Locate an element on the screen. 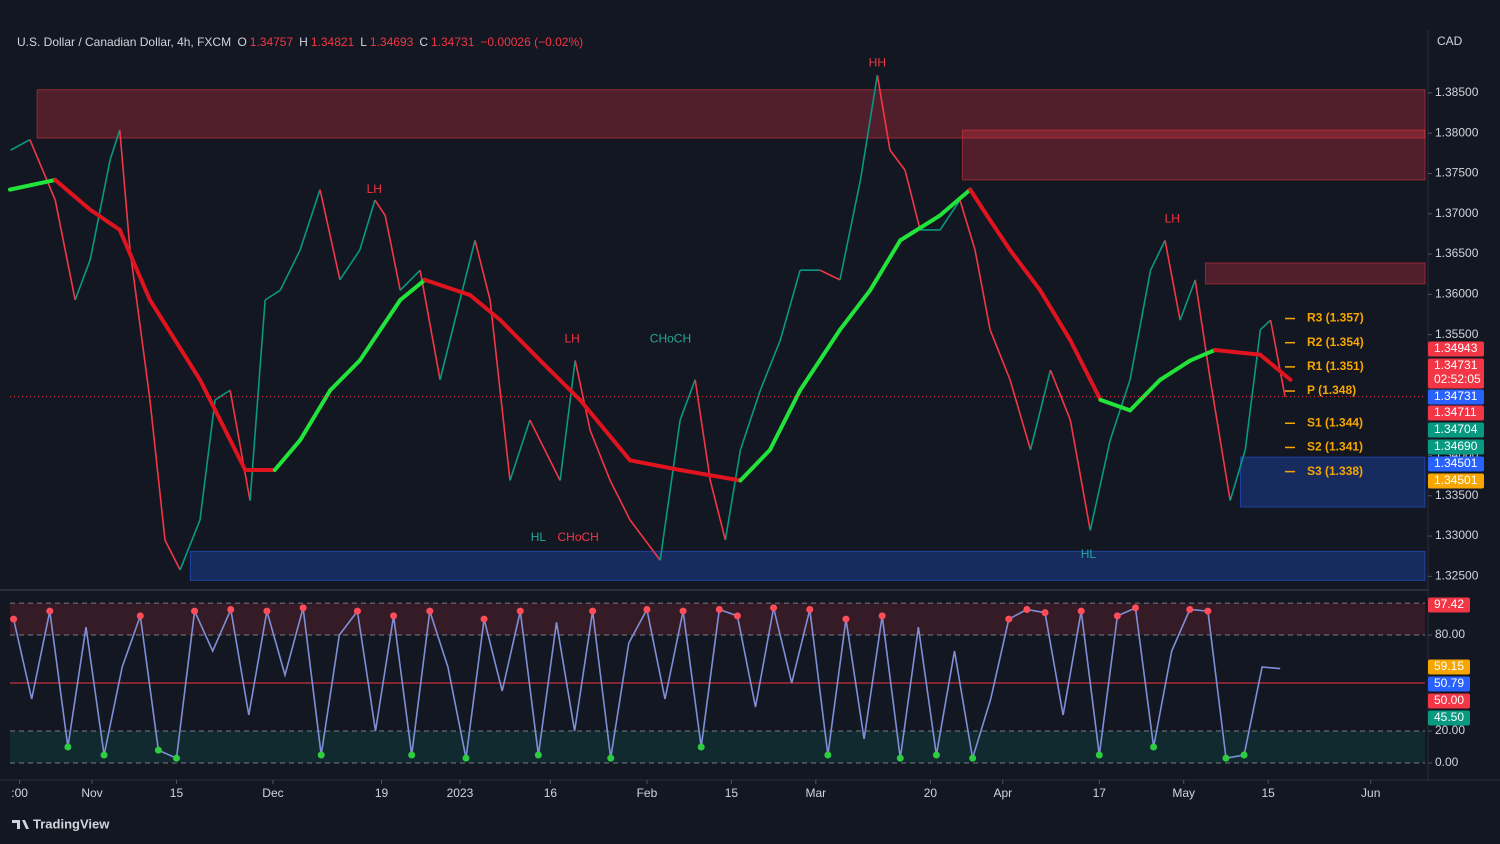 The image size is (1500, 844). x-tick-label: Jun is located at coordinates (1370, 793).